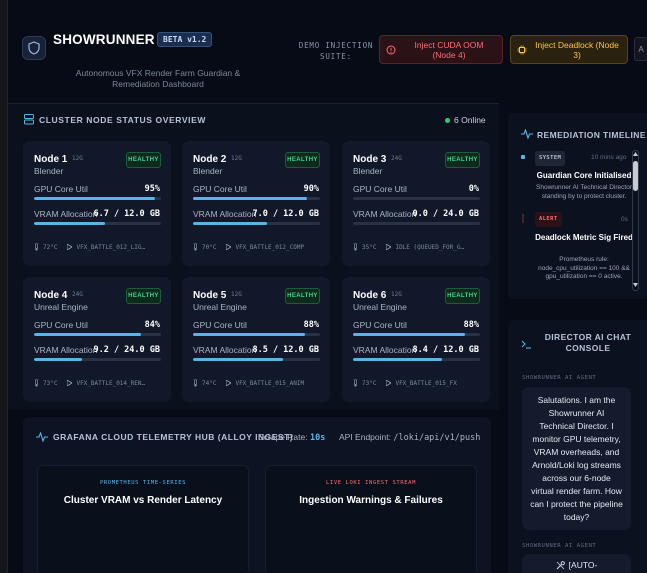 This screenshot has height=573, width=647. I want to click on cpu-chip-icon, so click(522, 49).